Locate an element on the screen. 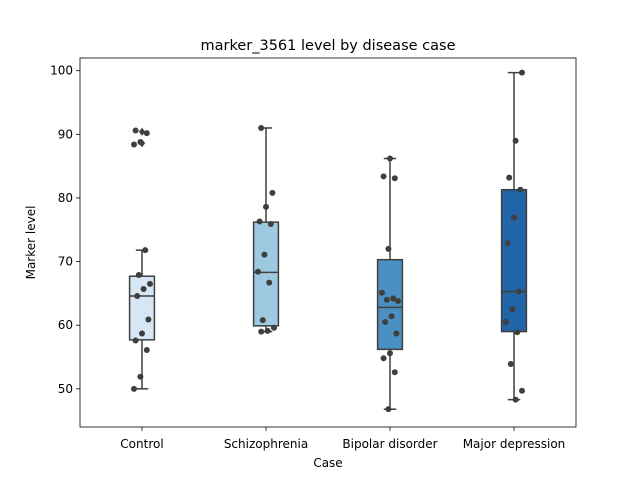 This screenshot has width=640, height=480. y-axis: 50 60 70 80 90 100 is located at coordinates (65, 230).